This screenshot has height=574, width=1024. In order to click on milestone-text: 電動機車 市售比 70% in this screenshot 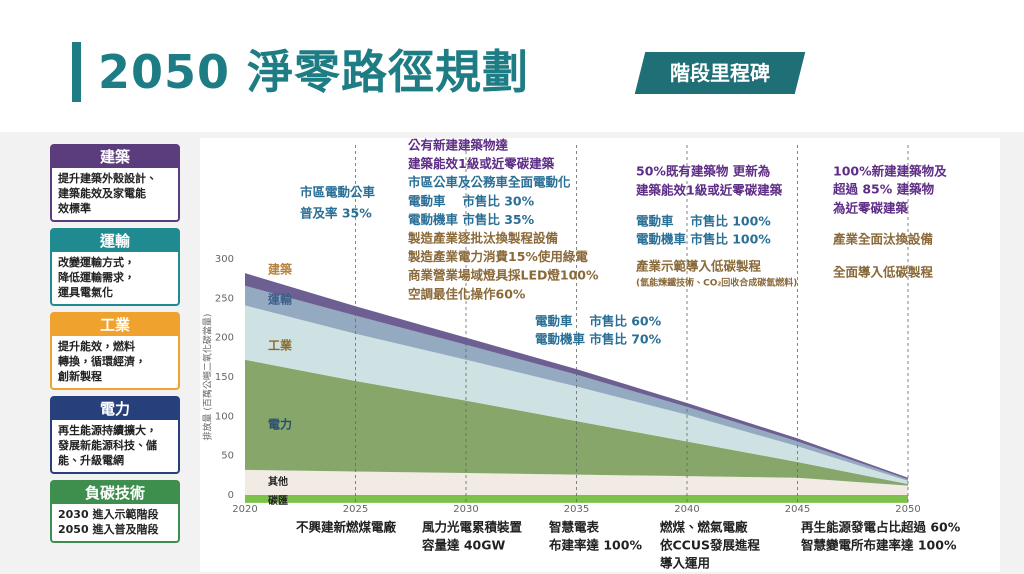, I will do `click(598, 339)`.